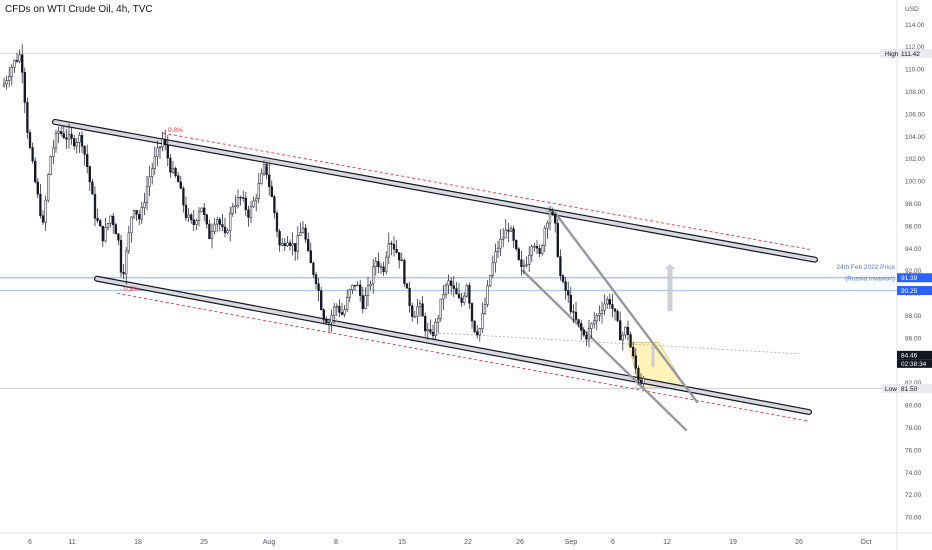  What do you see at coordinates (915, 25) in the screenshot?
I see `price-tick-label: 114.00` at bounding box center [915, 25].